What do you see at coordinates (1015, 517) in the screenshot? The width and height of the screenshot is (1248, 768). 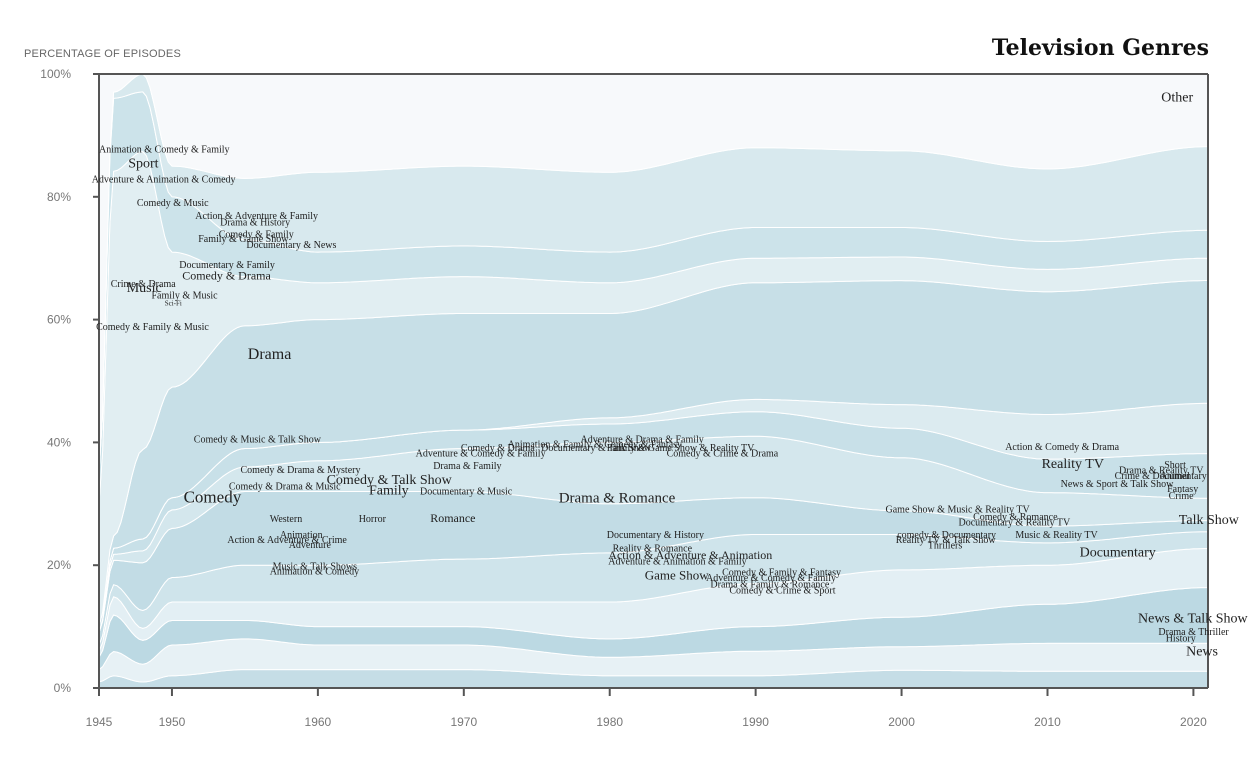 I see `stream-label: Comedy & Romance` at bounding box center [1015, 517].